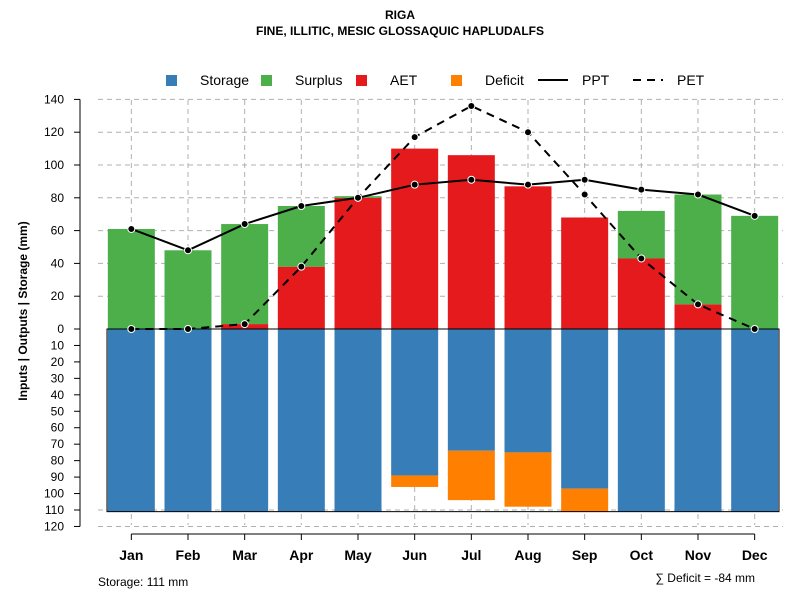 The height and width of the screenshot is (600, 800). Describe the element at coordinates (471, 242) in the screenshot. I see `aet-bar-jul` at that location.